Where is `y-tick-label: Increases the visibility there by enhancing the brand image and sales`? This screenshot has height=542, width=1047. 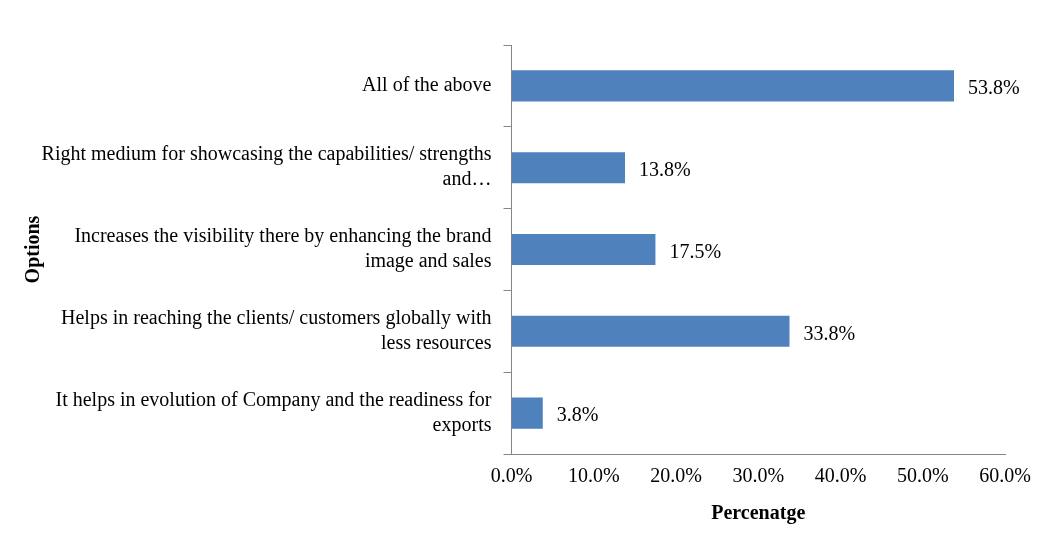 y-tick-label: Increases the visibility there by enhancing the brand image and sales is located at coordinates (283, 248).